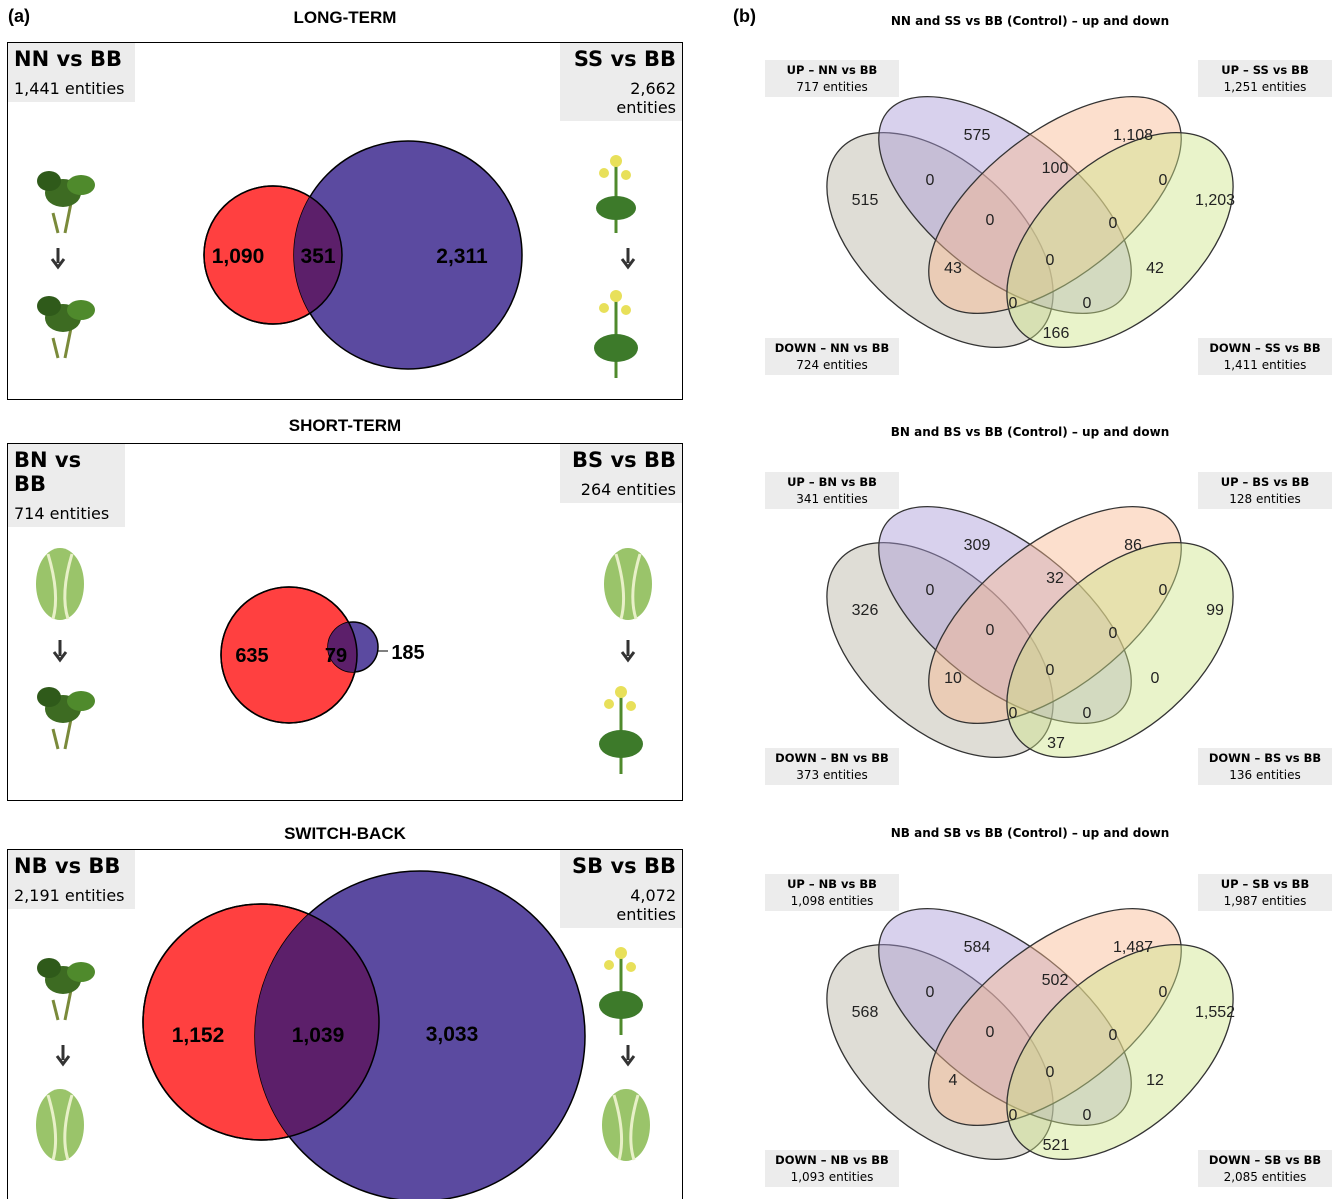 The image size is (1333, 1200). I want to click on venn-2-set-a-label: UP – BN vs BB 341 entities, so click(832, 490).